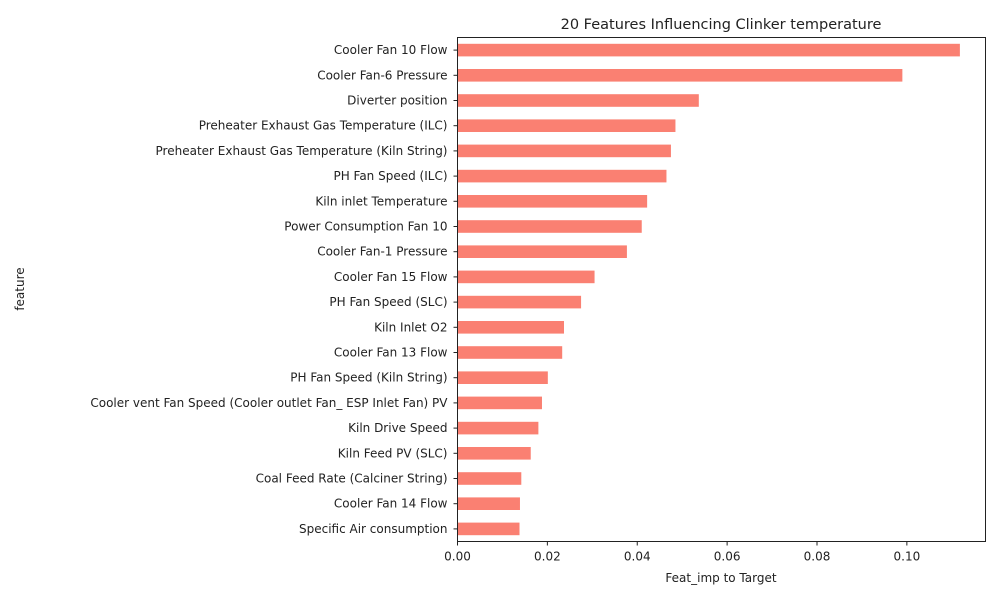  What do you see at coordinates (397, 428) in the screenshot?
I see `y-tick-label: Kiln Drive Speed` at bounding box center [397, 428].